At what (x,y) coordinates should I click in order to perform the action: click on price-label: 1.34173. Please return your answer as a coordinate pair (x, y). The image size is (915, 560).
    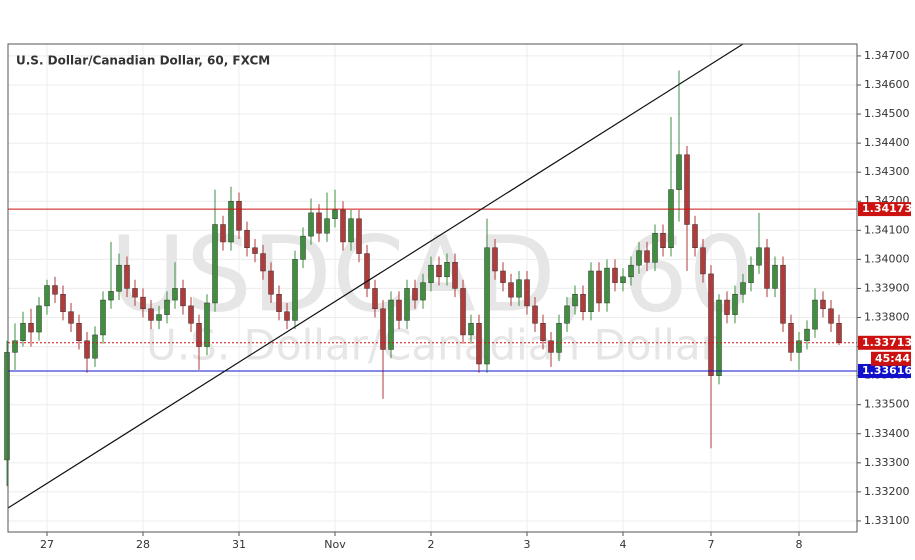
    Looking at the image, I should click on (887, 208).